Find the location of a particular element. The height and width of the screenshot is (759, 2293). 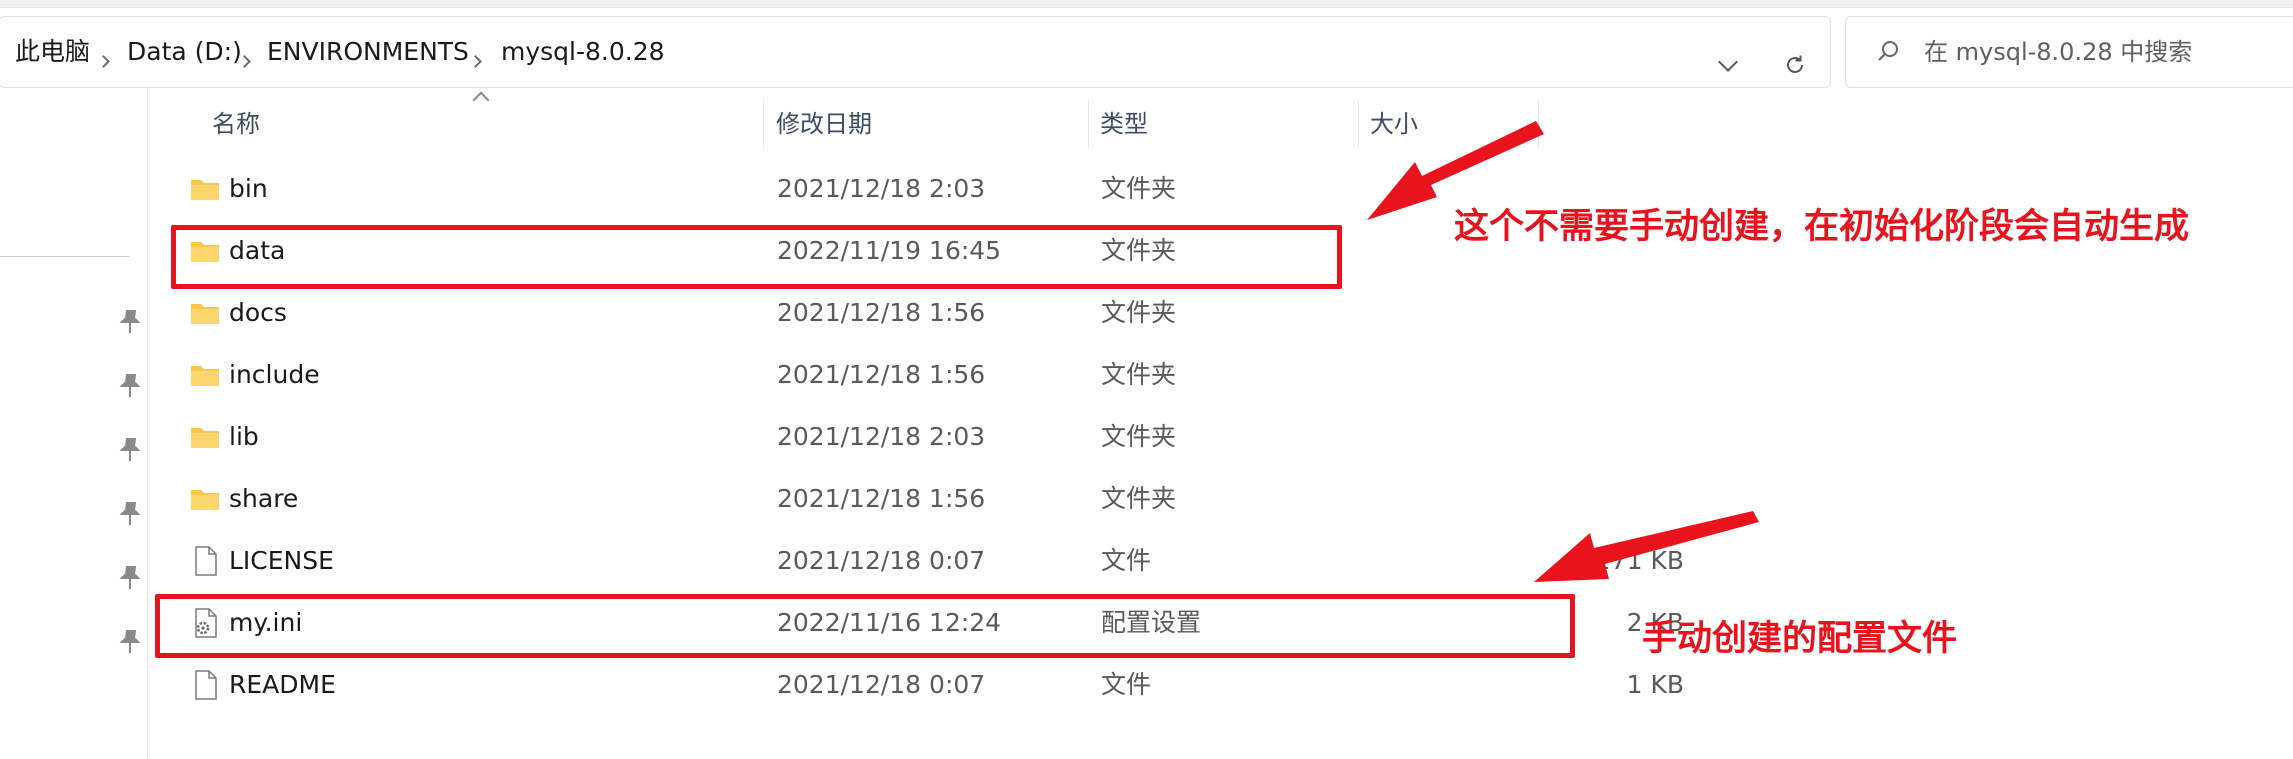

highlight-box-data is located at coordinates (756, 257).